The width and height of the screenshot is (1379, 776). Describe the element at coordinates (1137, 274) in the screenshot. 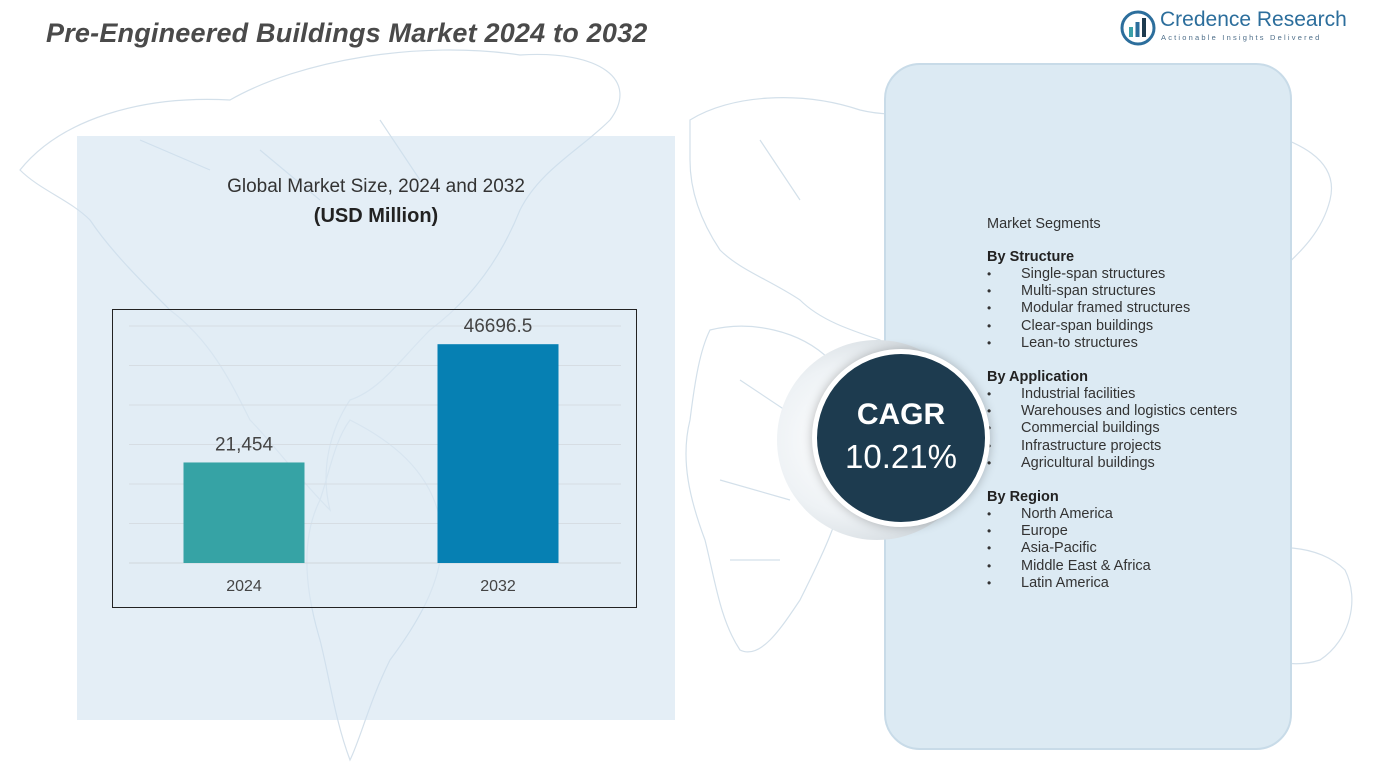

I see `segment-item: Single-span structures` at that location.